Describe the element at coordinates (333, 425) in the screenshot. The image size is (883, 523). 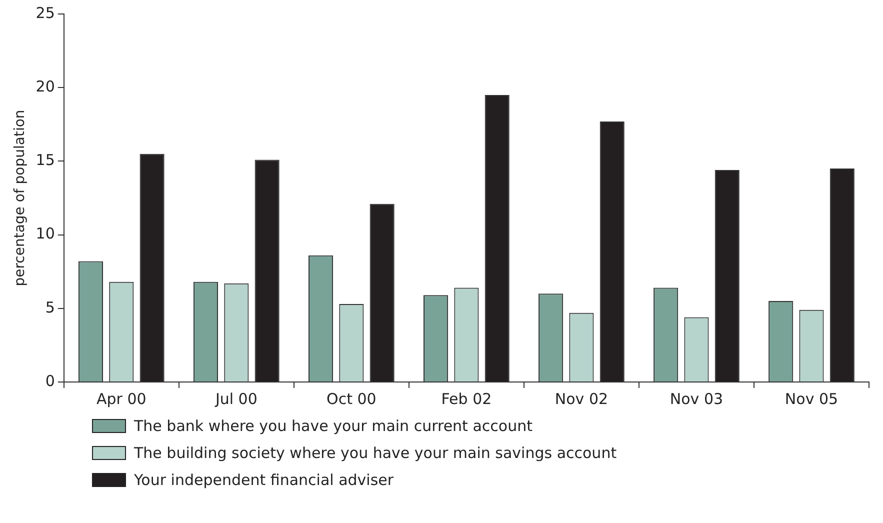
I see `legend-label: The bank where you have your main current account` at that location.